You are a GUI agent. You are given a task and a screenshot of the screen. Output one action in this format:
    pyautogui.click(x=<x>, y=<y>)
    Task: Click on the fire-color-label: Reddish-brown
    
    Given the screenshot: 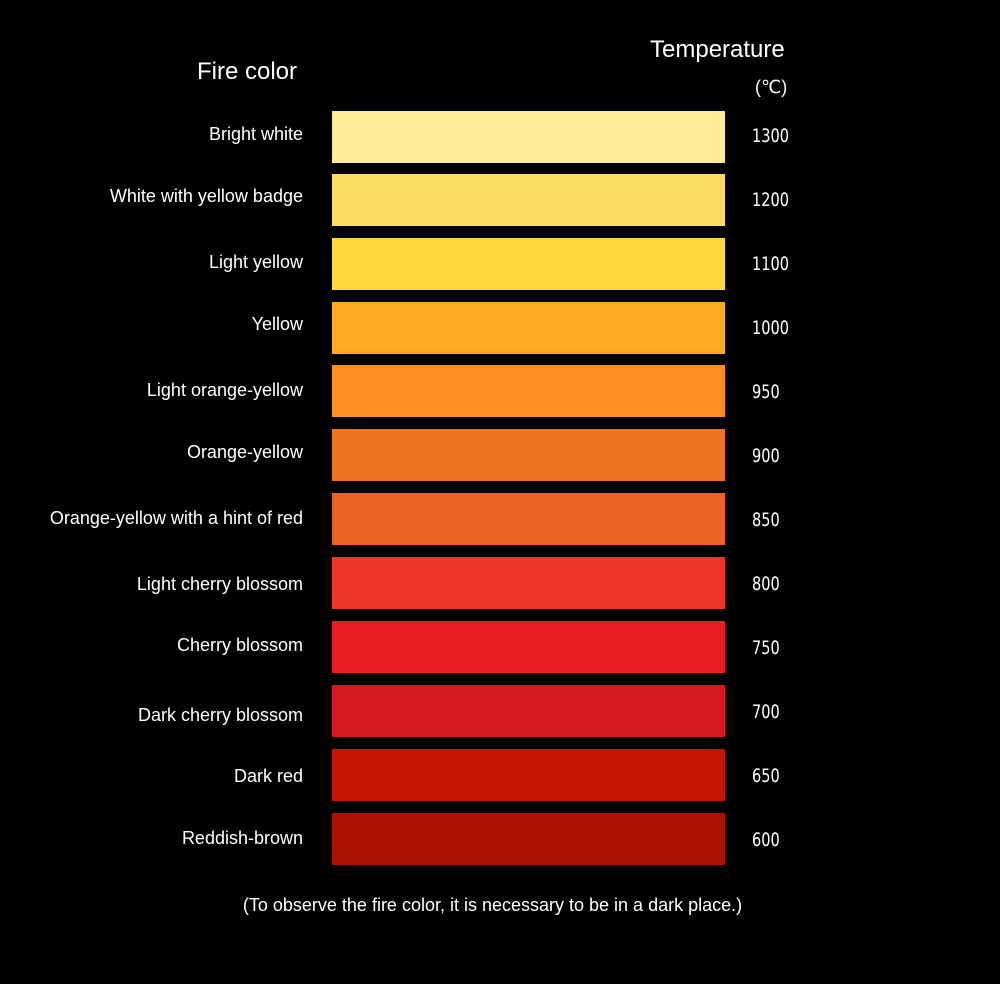 What is the action you would take?
    pyautogui.click(x=242, y=838)
    